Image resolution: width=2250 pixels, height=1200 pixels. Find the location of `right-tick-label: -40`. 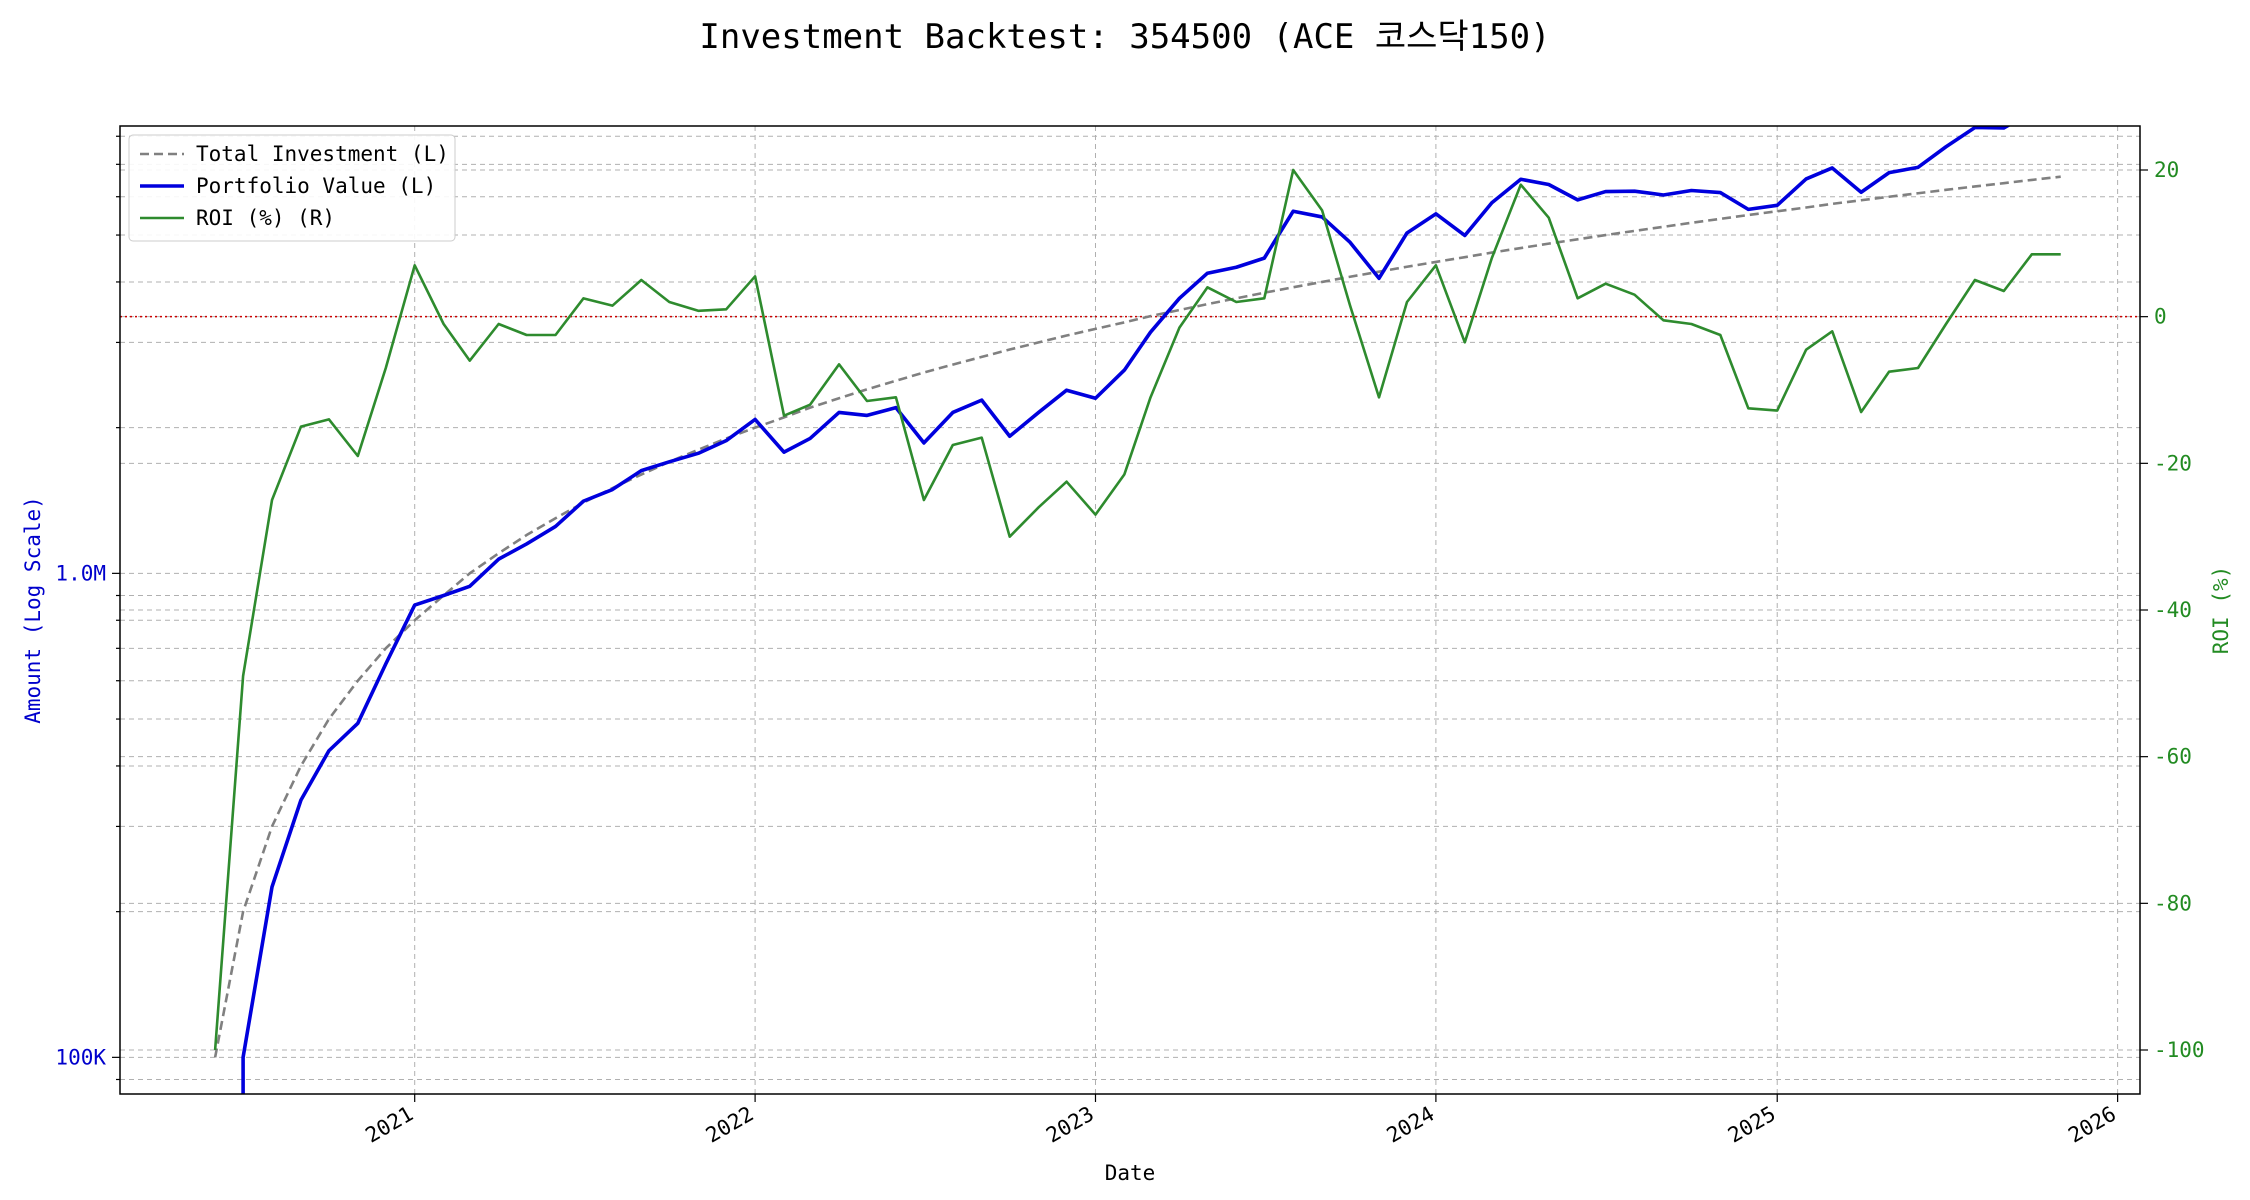

right-tick-label: -40 is located at coordinates (2173, 610).